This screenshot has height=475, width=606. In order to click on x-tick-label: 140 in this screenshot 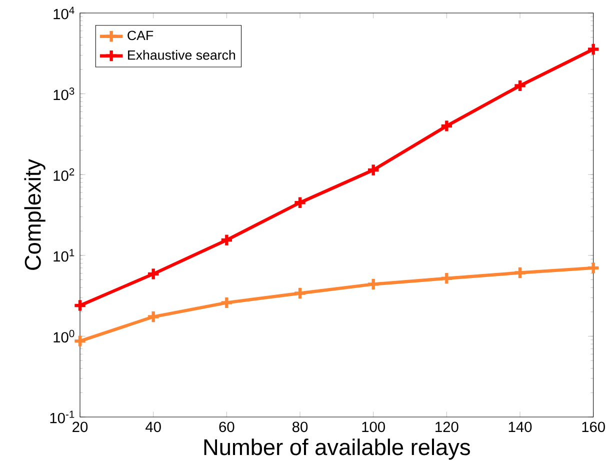, I will do `click(520, 427)`.